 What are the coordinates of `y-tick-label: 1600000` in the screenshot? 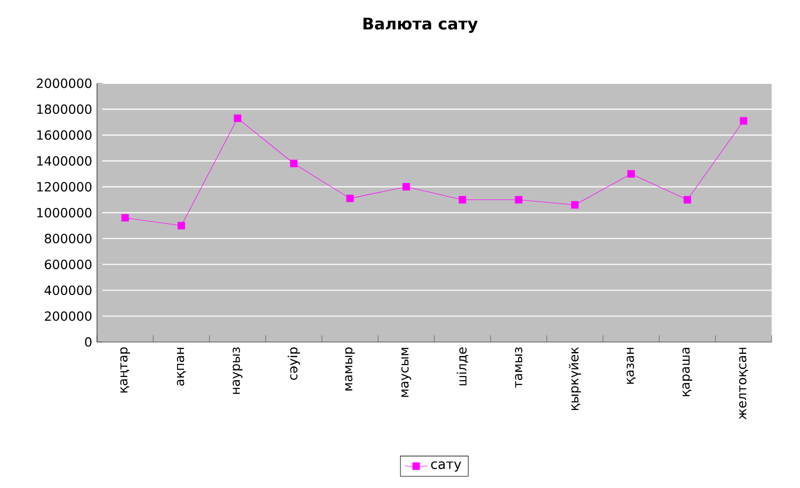 It's located at (64, 135).